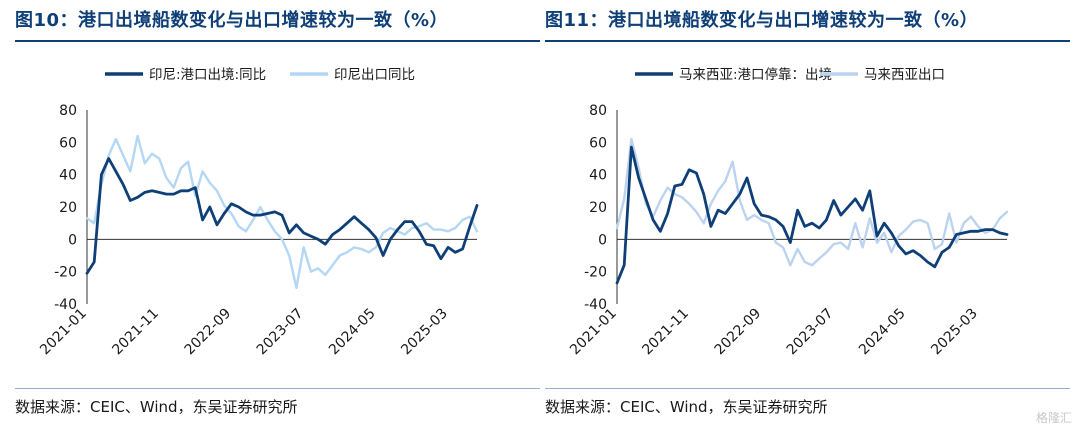  What do you see at coordinates (232, 20) in the screenshot?
I see `chart-title: 图10：港口出境船数变化与出口增速较为一致（%）` at bounding box center [232, 20].